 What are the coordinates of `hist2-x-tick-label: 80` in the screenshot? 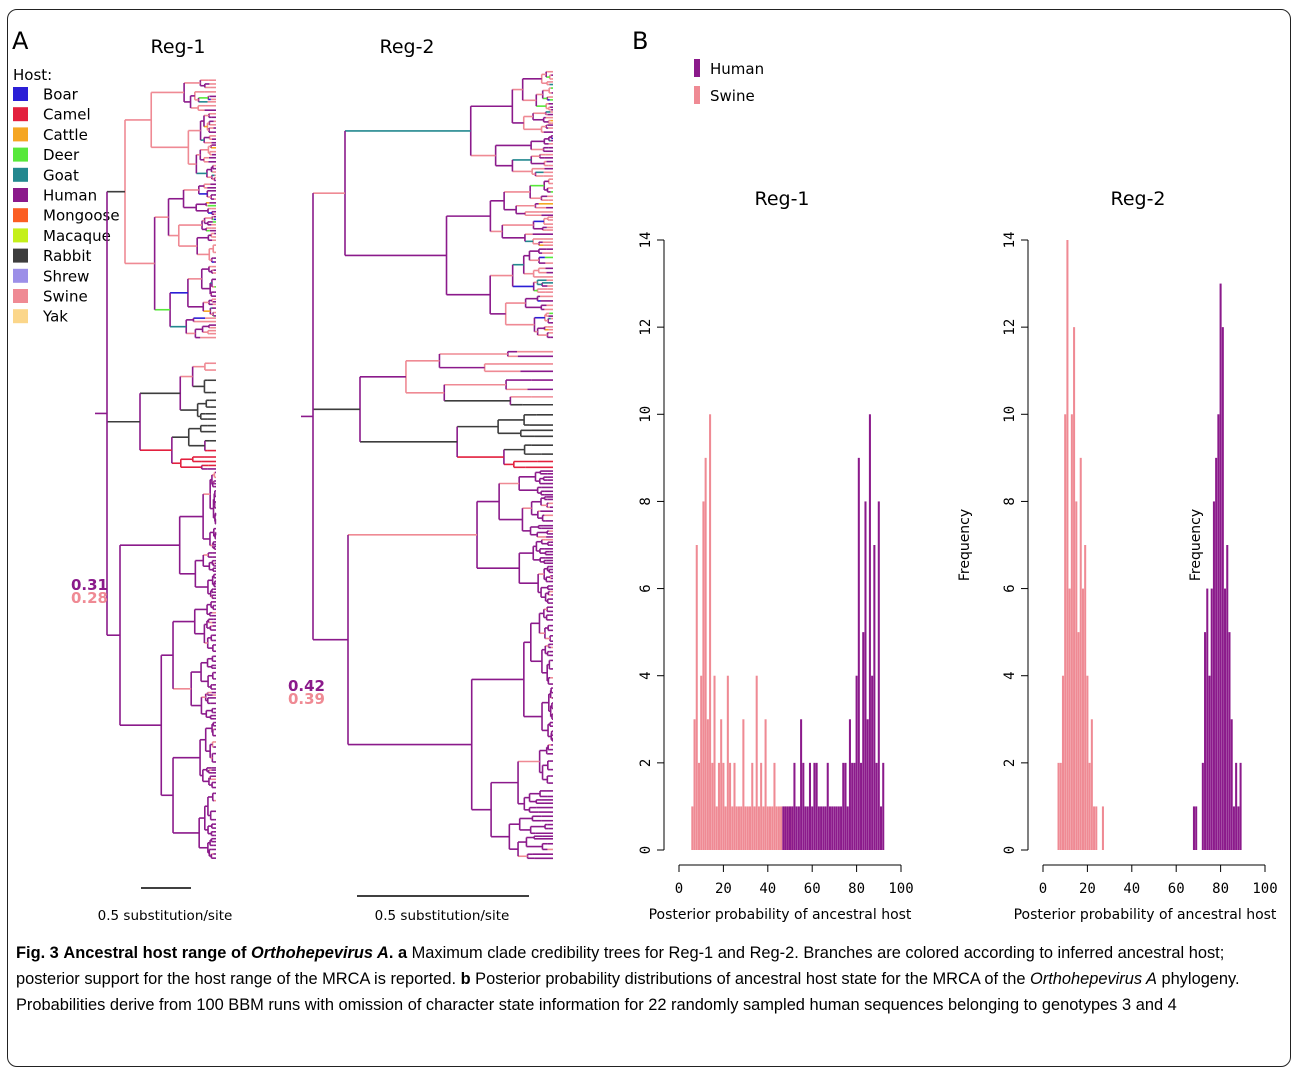 It's located at (1220, 889).